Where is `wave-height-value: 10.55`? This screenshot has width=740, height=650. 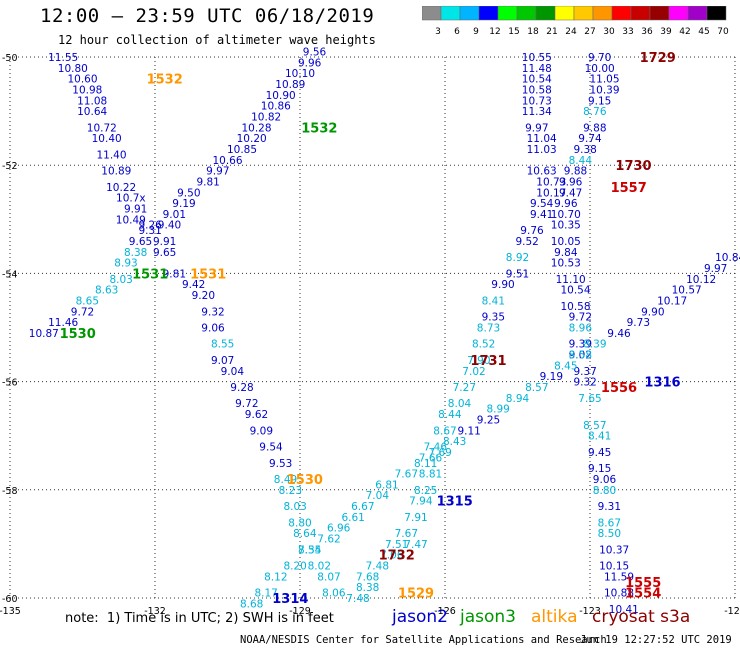 wave-height-value: 10.55 is located at coordinates (537, 58).